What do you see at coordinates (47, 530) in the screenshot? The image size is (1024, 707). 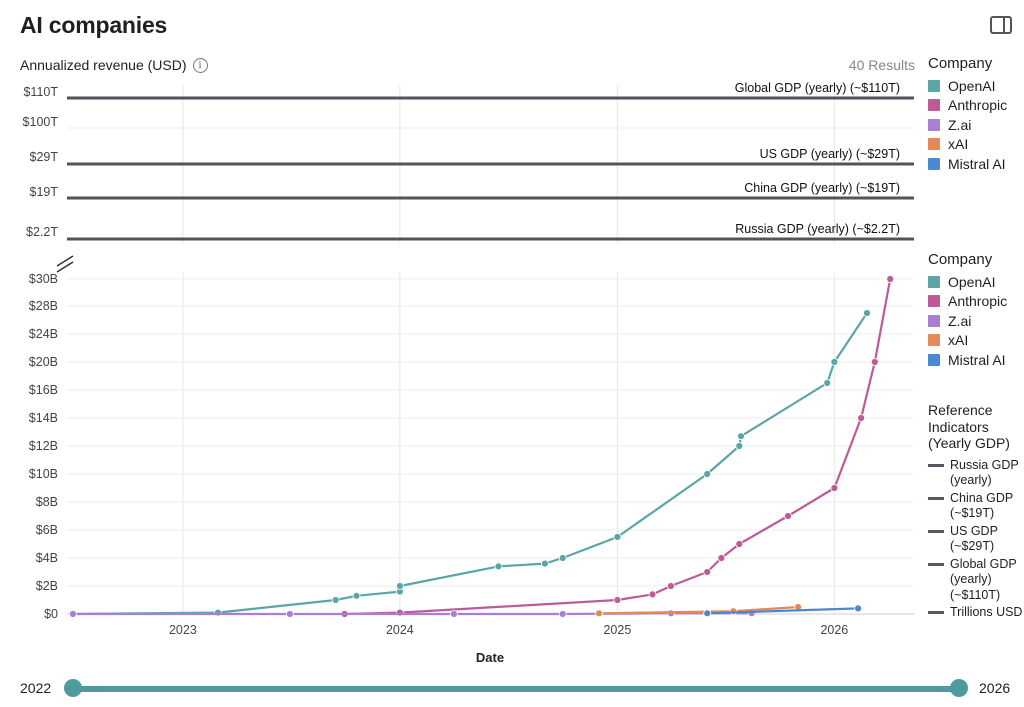 I see `y-tick-label: $6B` at bounding box center [47, 530].